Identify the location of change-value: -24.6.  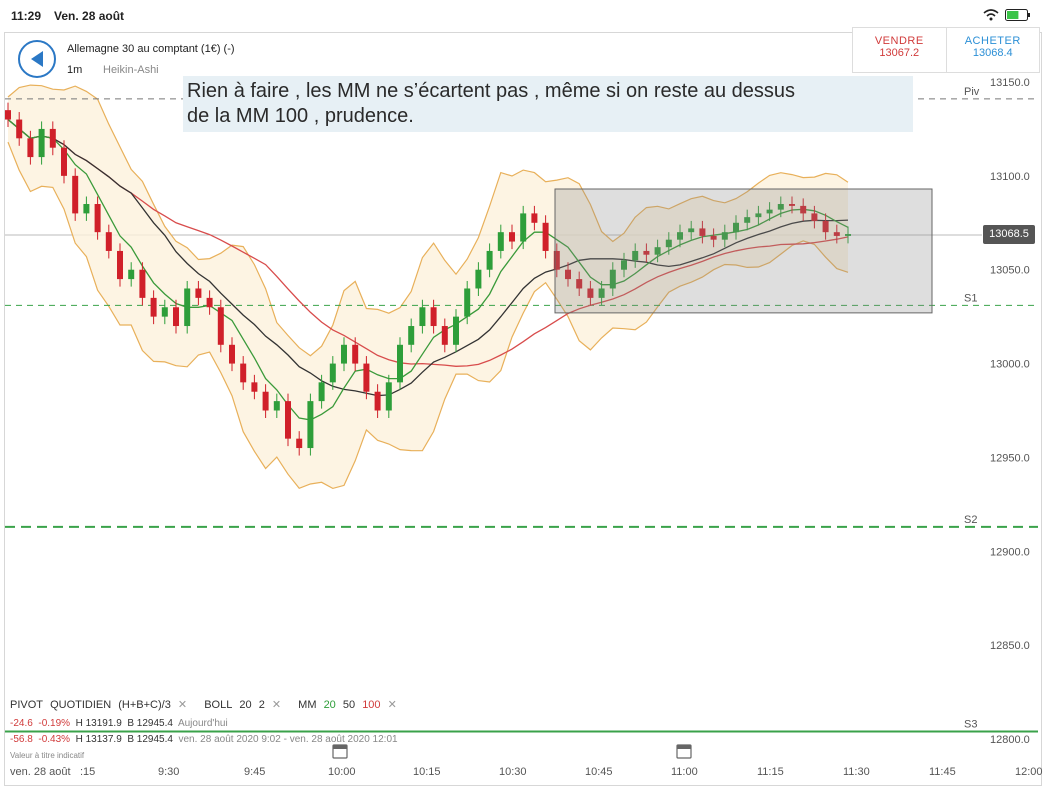
(21, 723).